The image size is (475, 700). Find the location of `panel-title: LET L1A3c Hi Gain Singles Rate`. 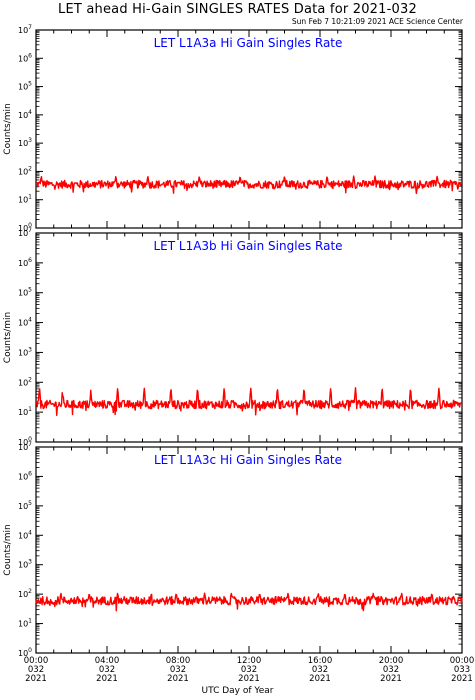

panel-title: LET L1A3c Hi Gain Singles Rate is located at coordinates (248, 460).